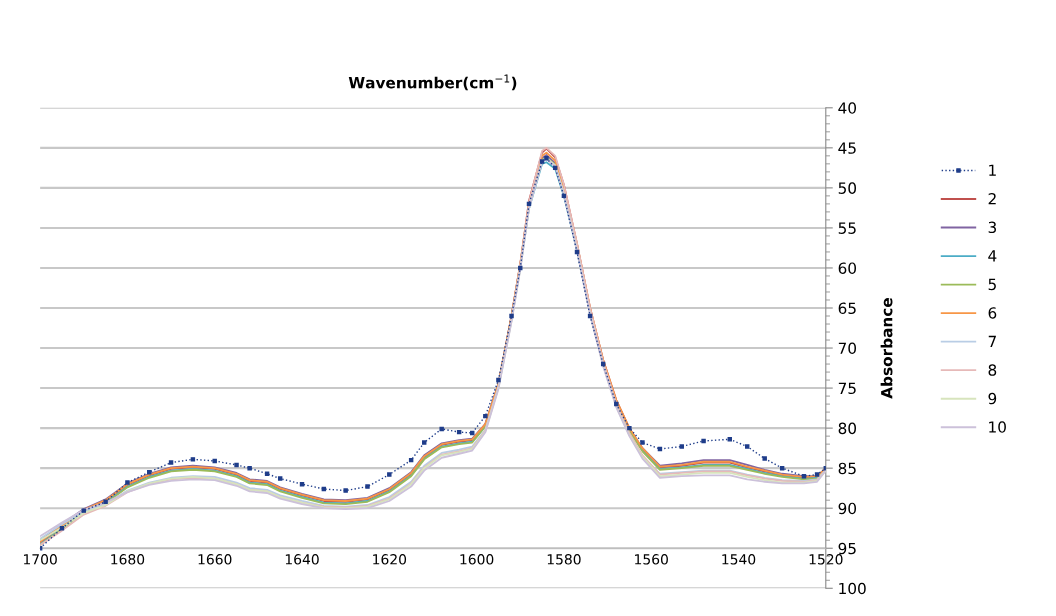 The width and height of the screenshot is (1056, 616). I want to click on legend-label: 10, so click(997, 427).